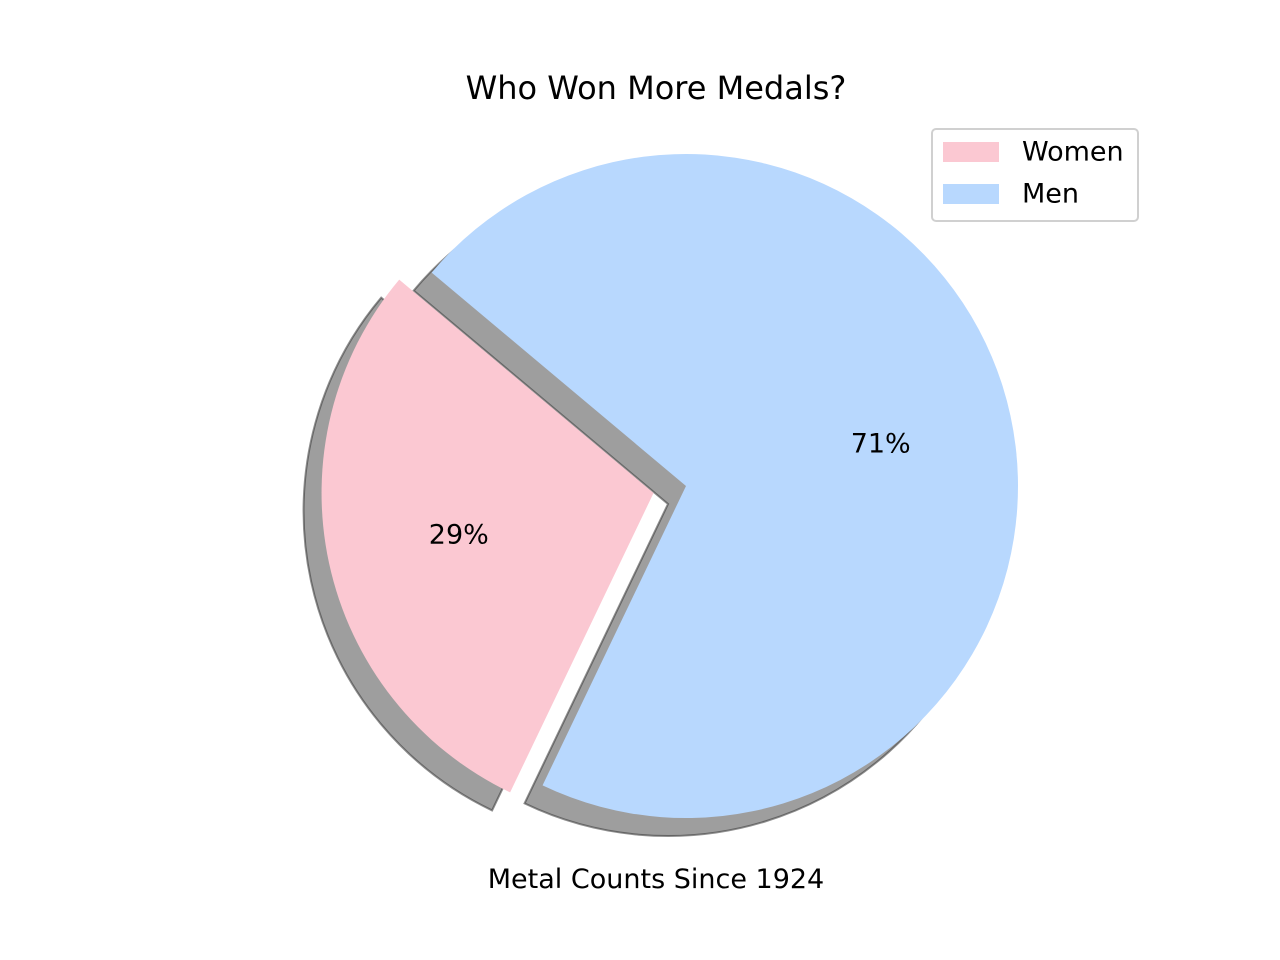 This screenshot has width=1280, height=960. I want to click on slice-labels: 29% 71%, so click(670, 489).